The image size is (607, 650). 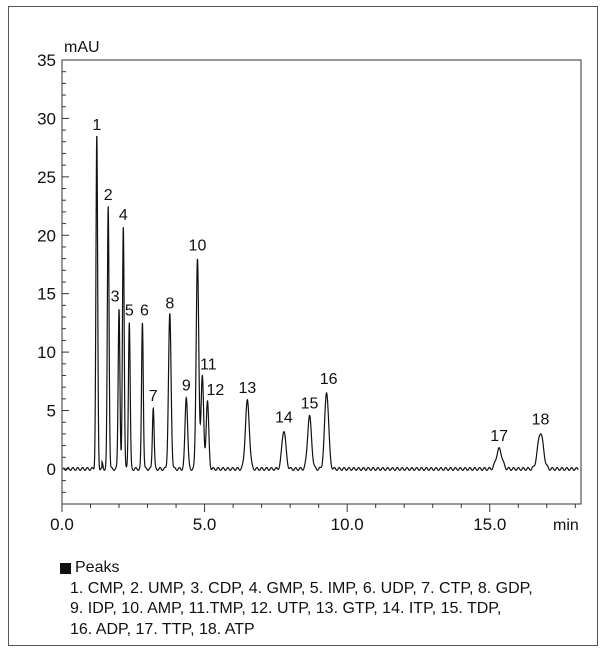 What do you see at coordinates (566, 525) in the screenshot?
I see `x-axis-label: min` at bounding box center [566, 525].